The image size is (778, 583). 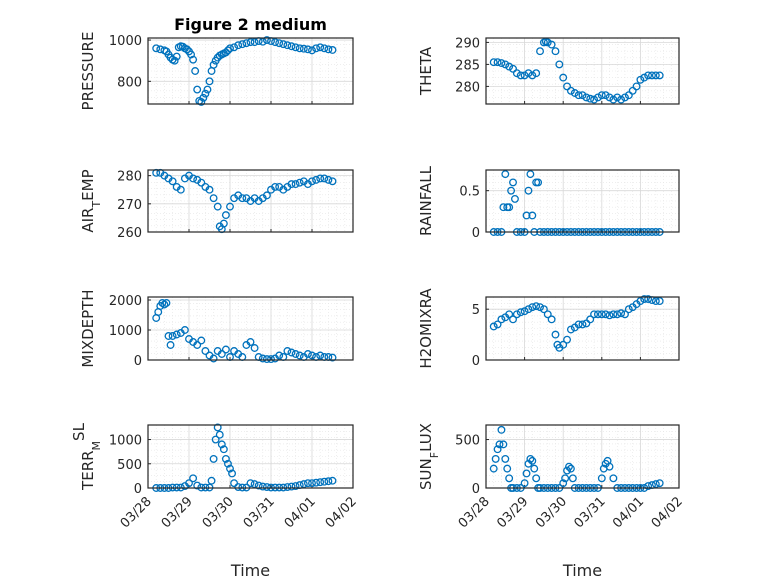 I want to click on axes-box, so click(x=250, y=456).